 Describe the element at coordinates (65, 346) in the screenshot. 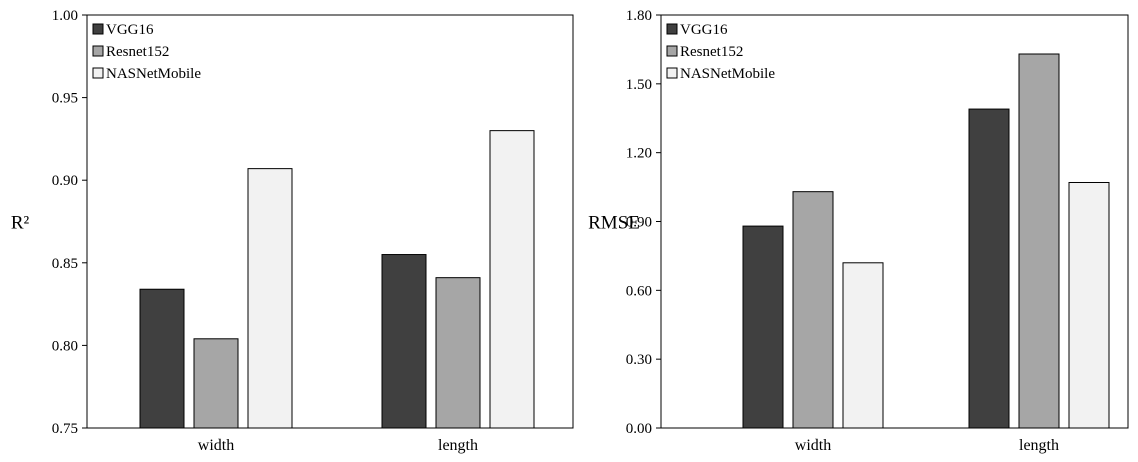

I see `y-tick-label: 0.80` at that location.